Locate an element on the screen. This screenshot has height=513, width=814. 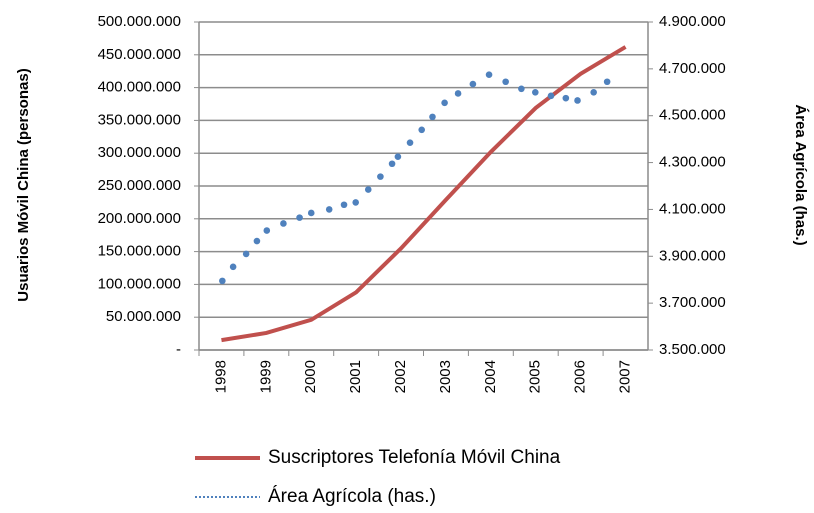
y2-tick-label: 3.900.000 is located at coordinates (692, 255).